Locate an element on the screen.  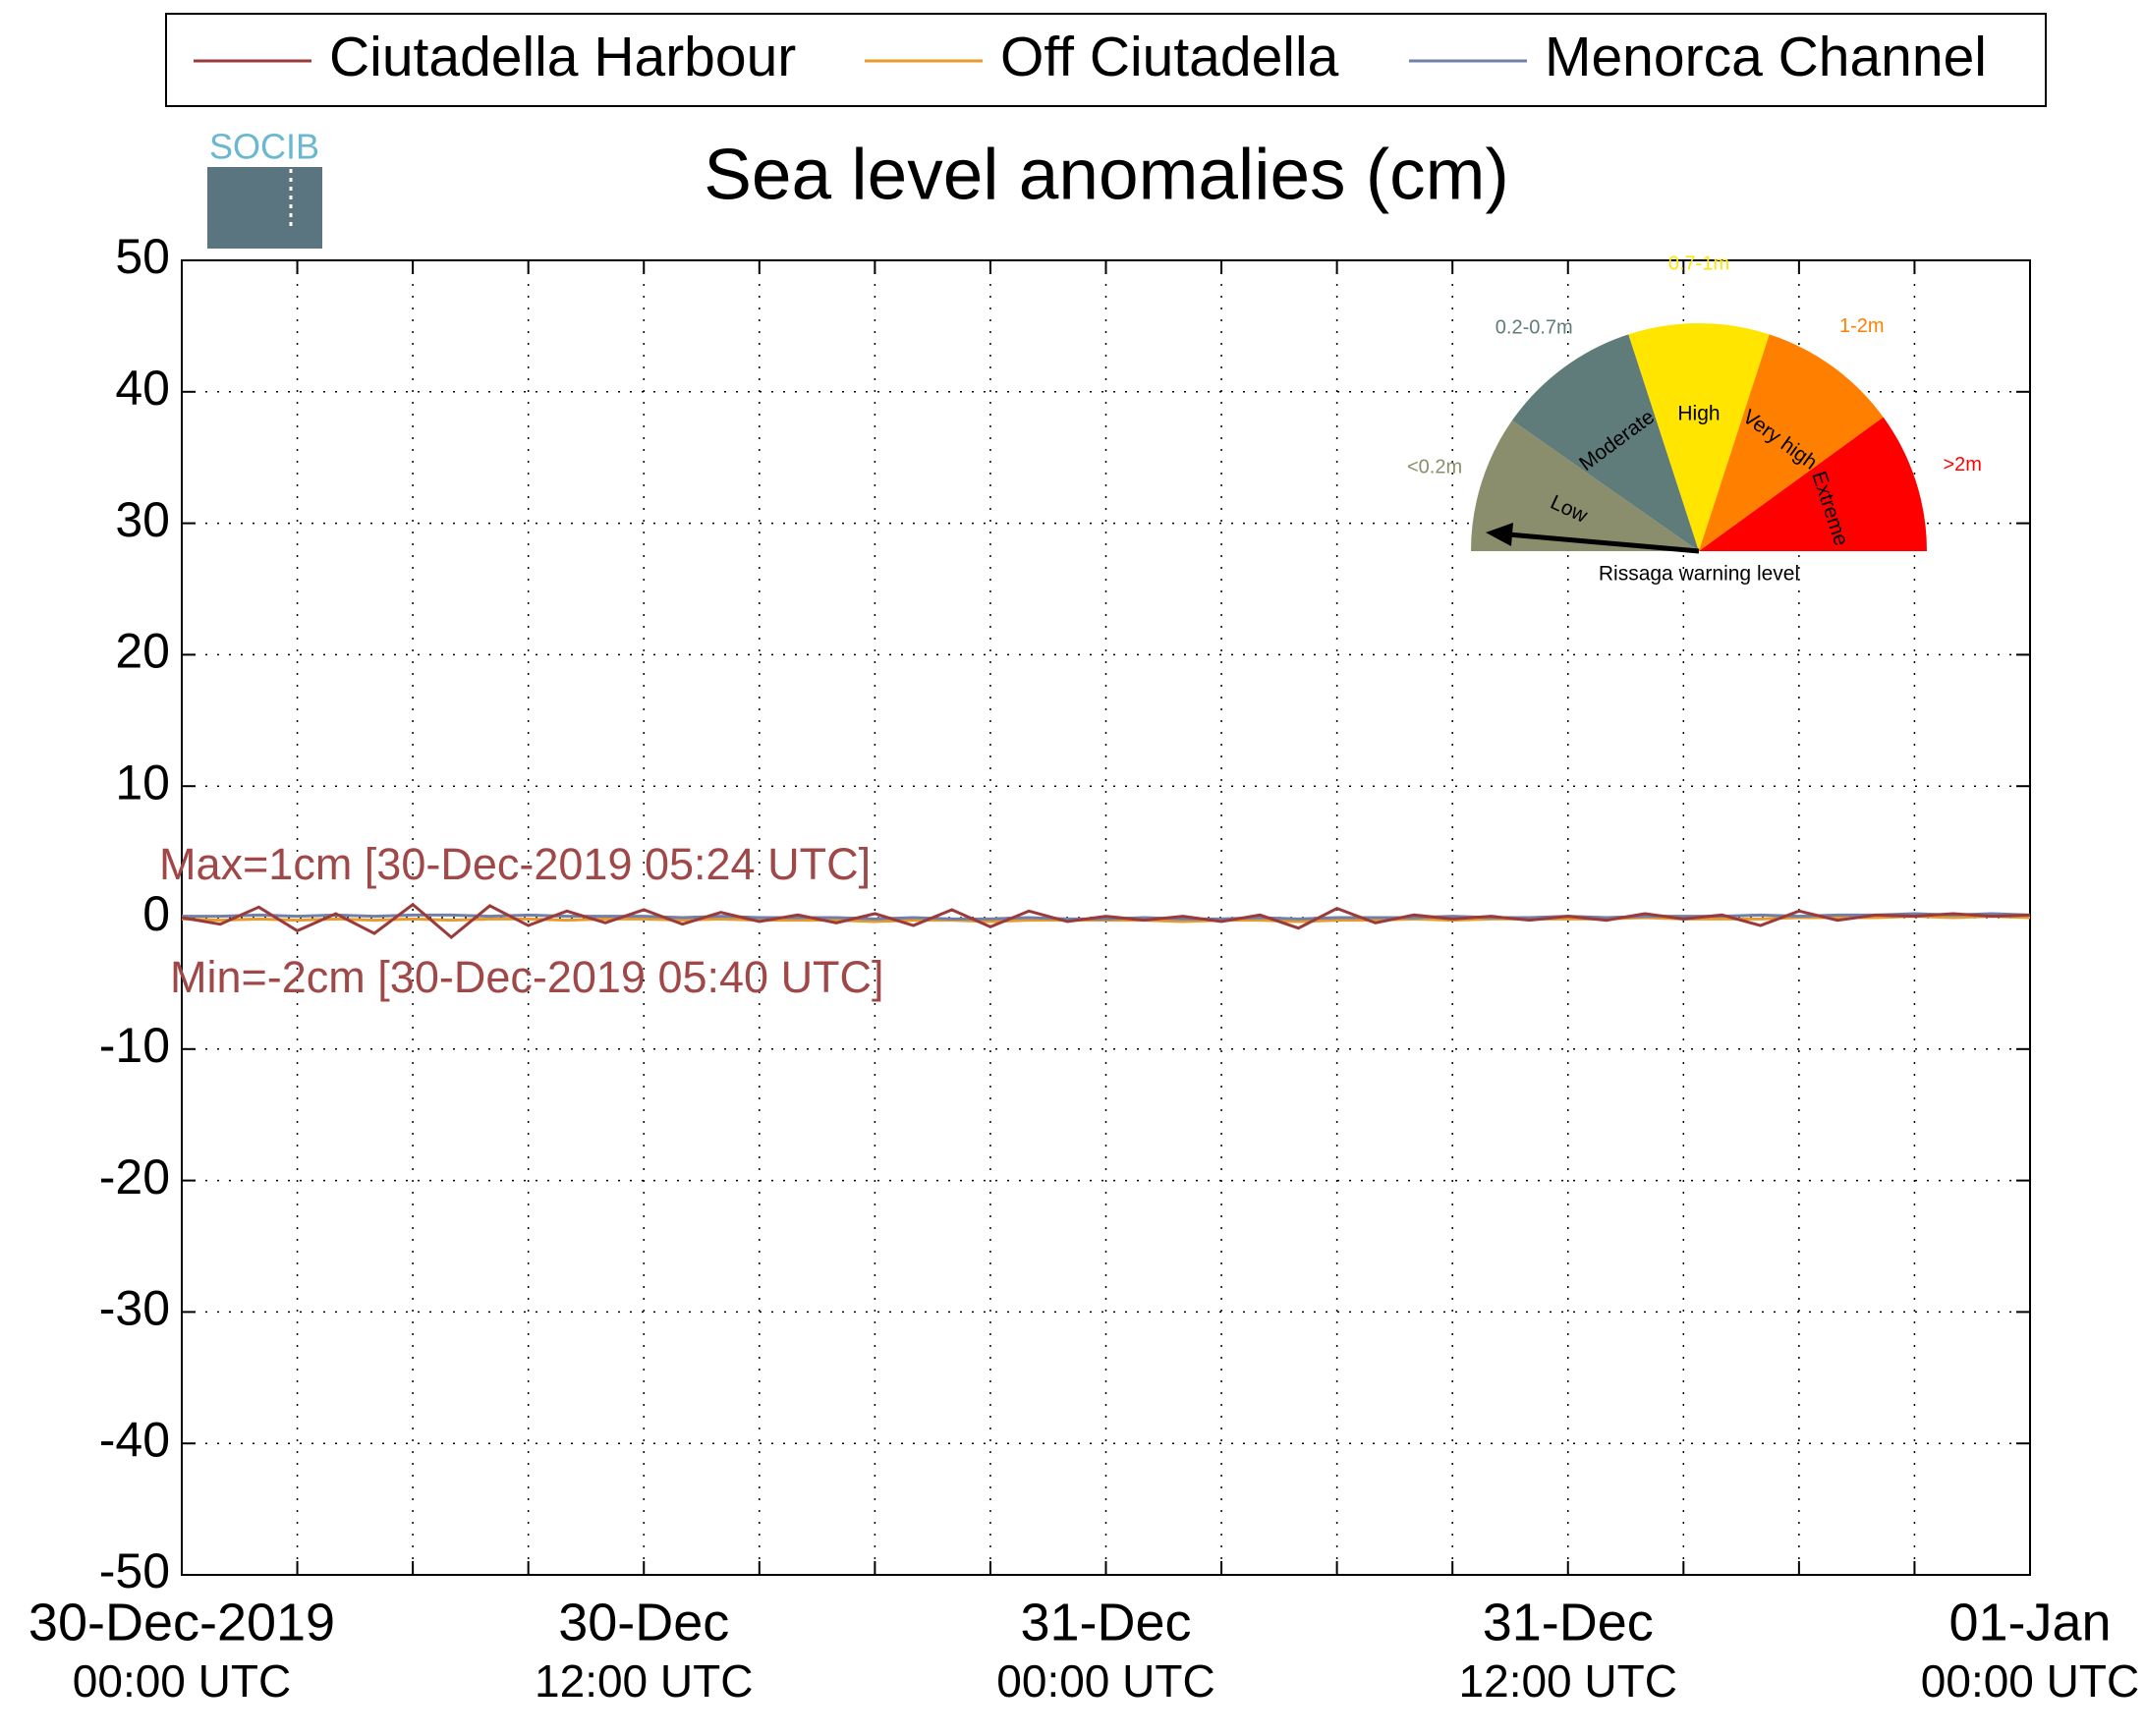
y-tick-label: 40 is located at coordinates (142, 388).